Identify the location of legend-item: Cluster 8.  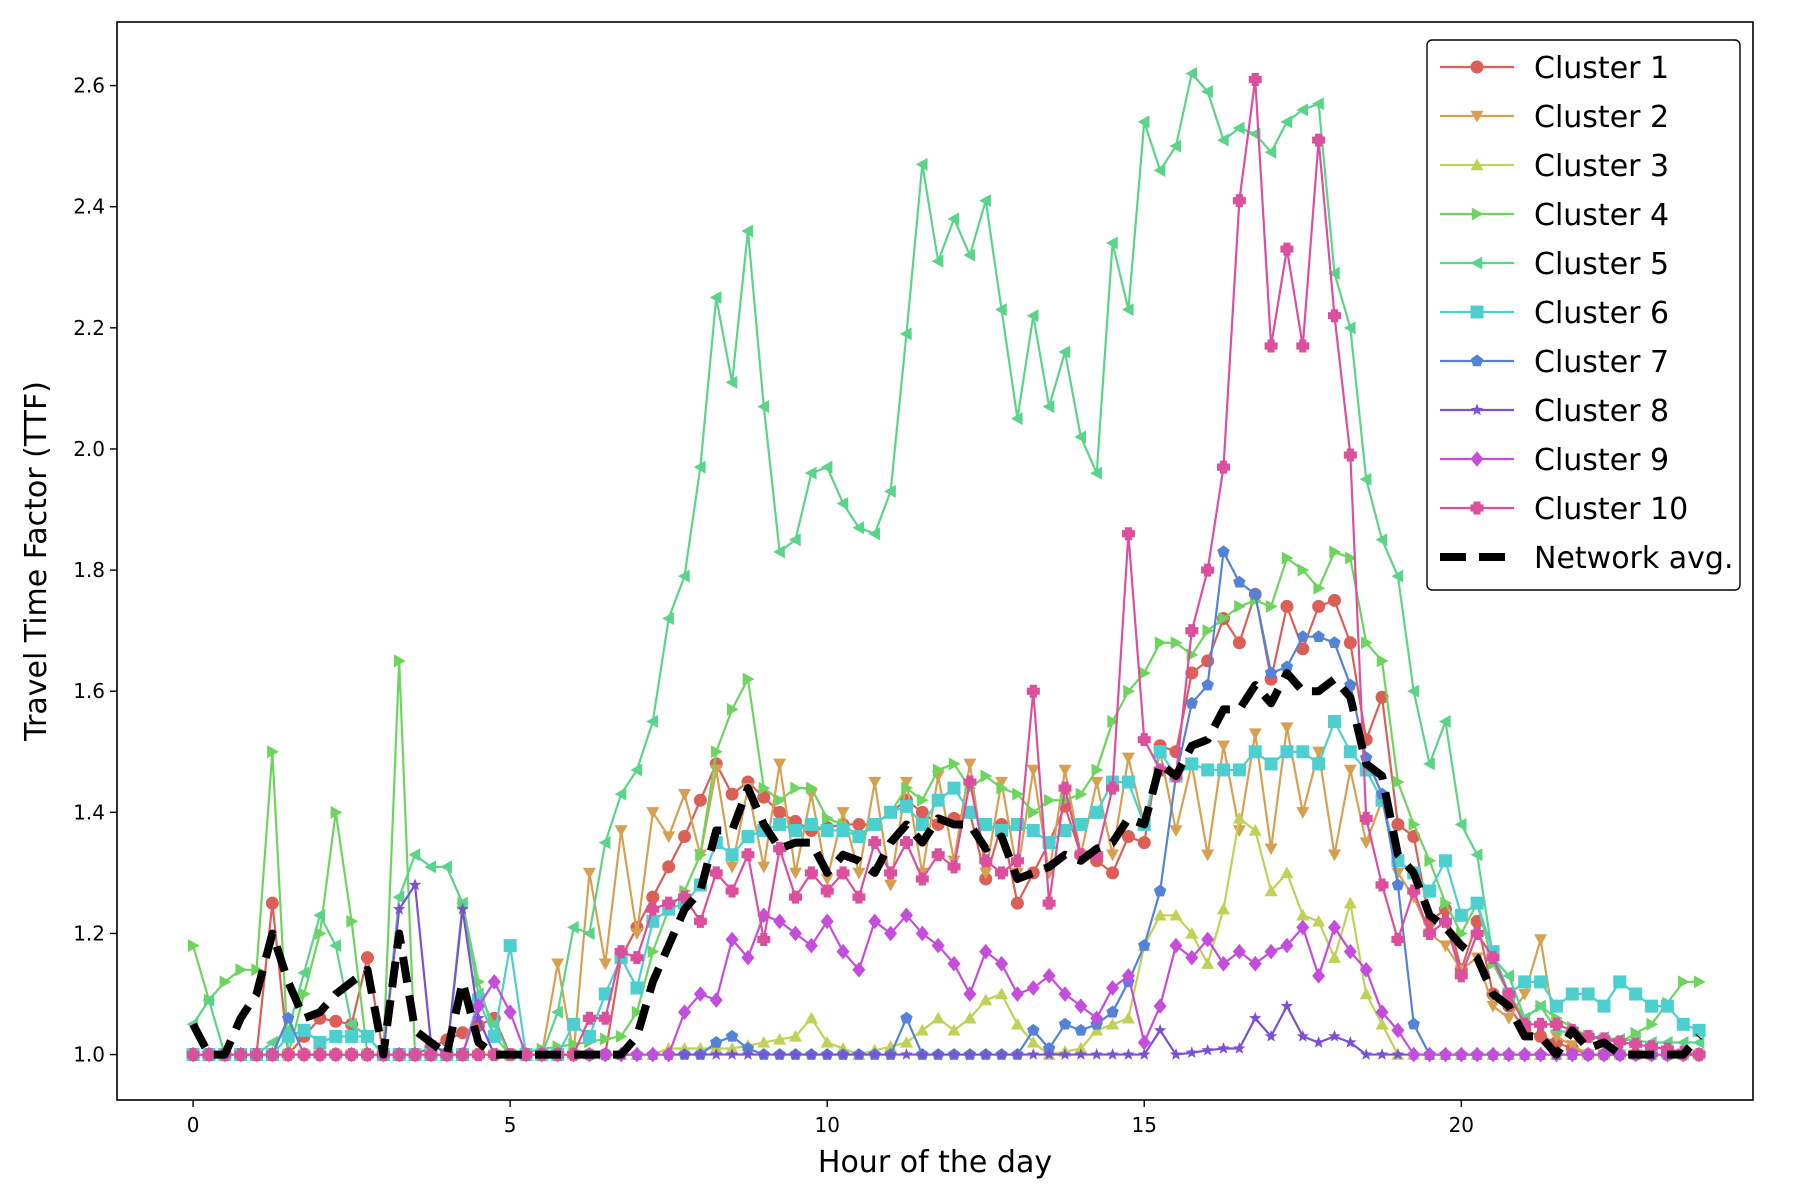
(1554, 411).